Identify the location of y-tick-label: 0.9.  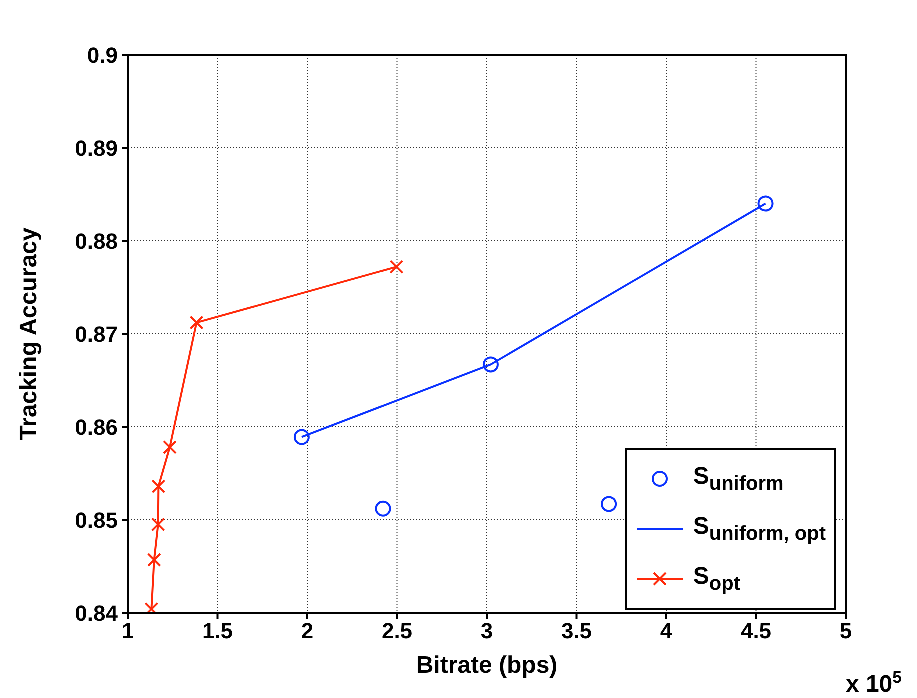
(102, 55).